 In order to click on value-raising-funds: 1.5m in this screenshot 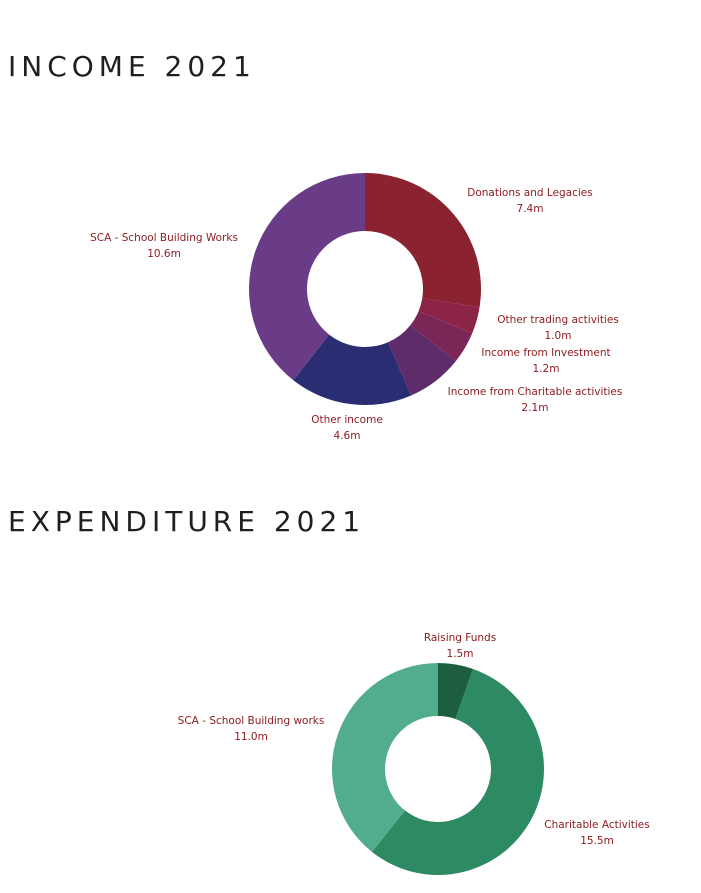, I will do `click(460, 654)`.